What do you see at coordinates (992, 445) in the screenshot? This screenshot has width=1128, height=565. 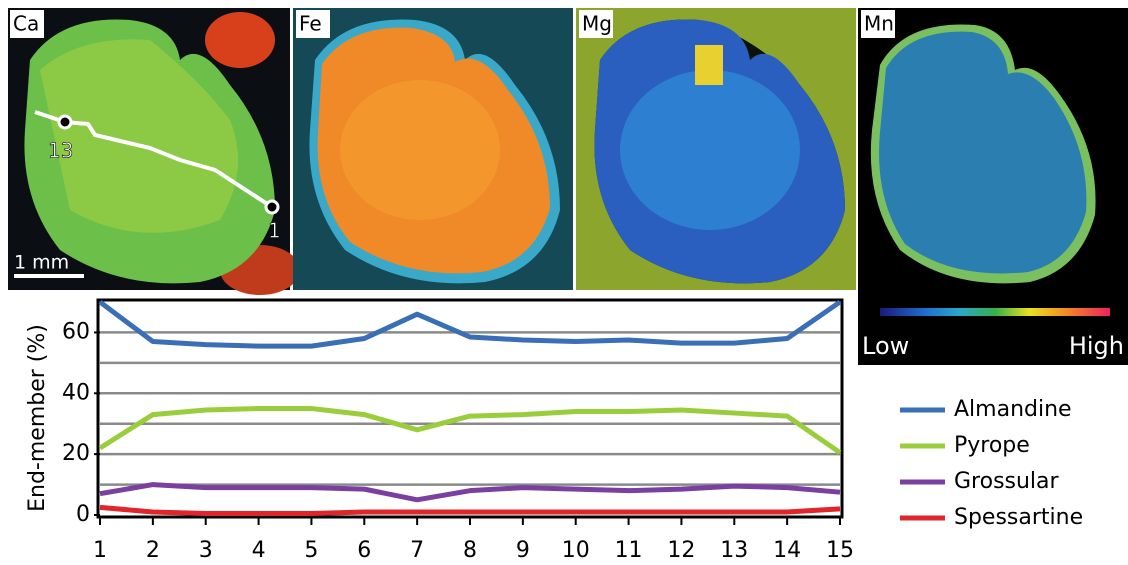 I see `legend-label: Pyrope` at bounding box center [992, 445].